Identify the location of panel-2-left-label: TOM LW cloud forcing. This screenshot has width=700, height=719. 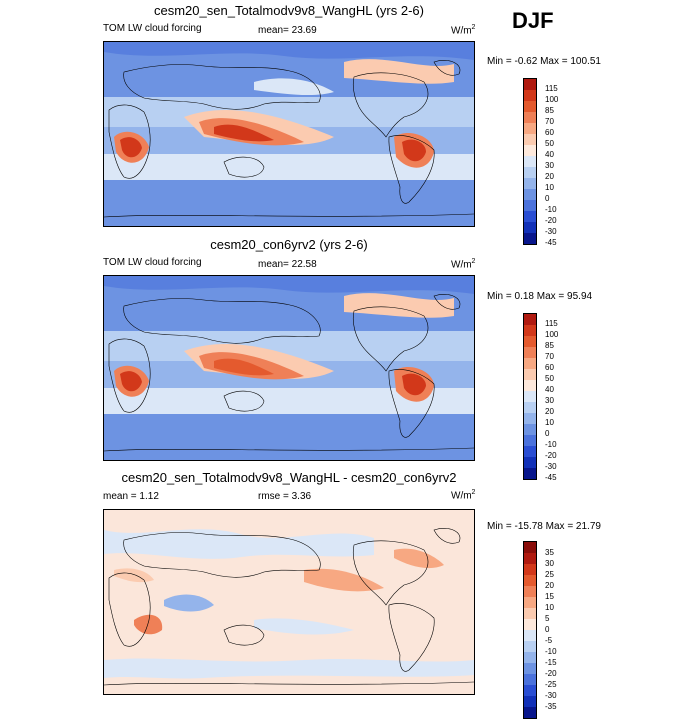
(152, 262).